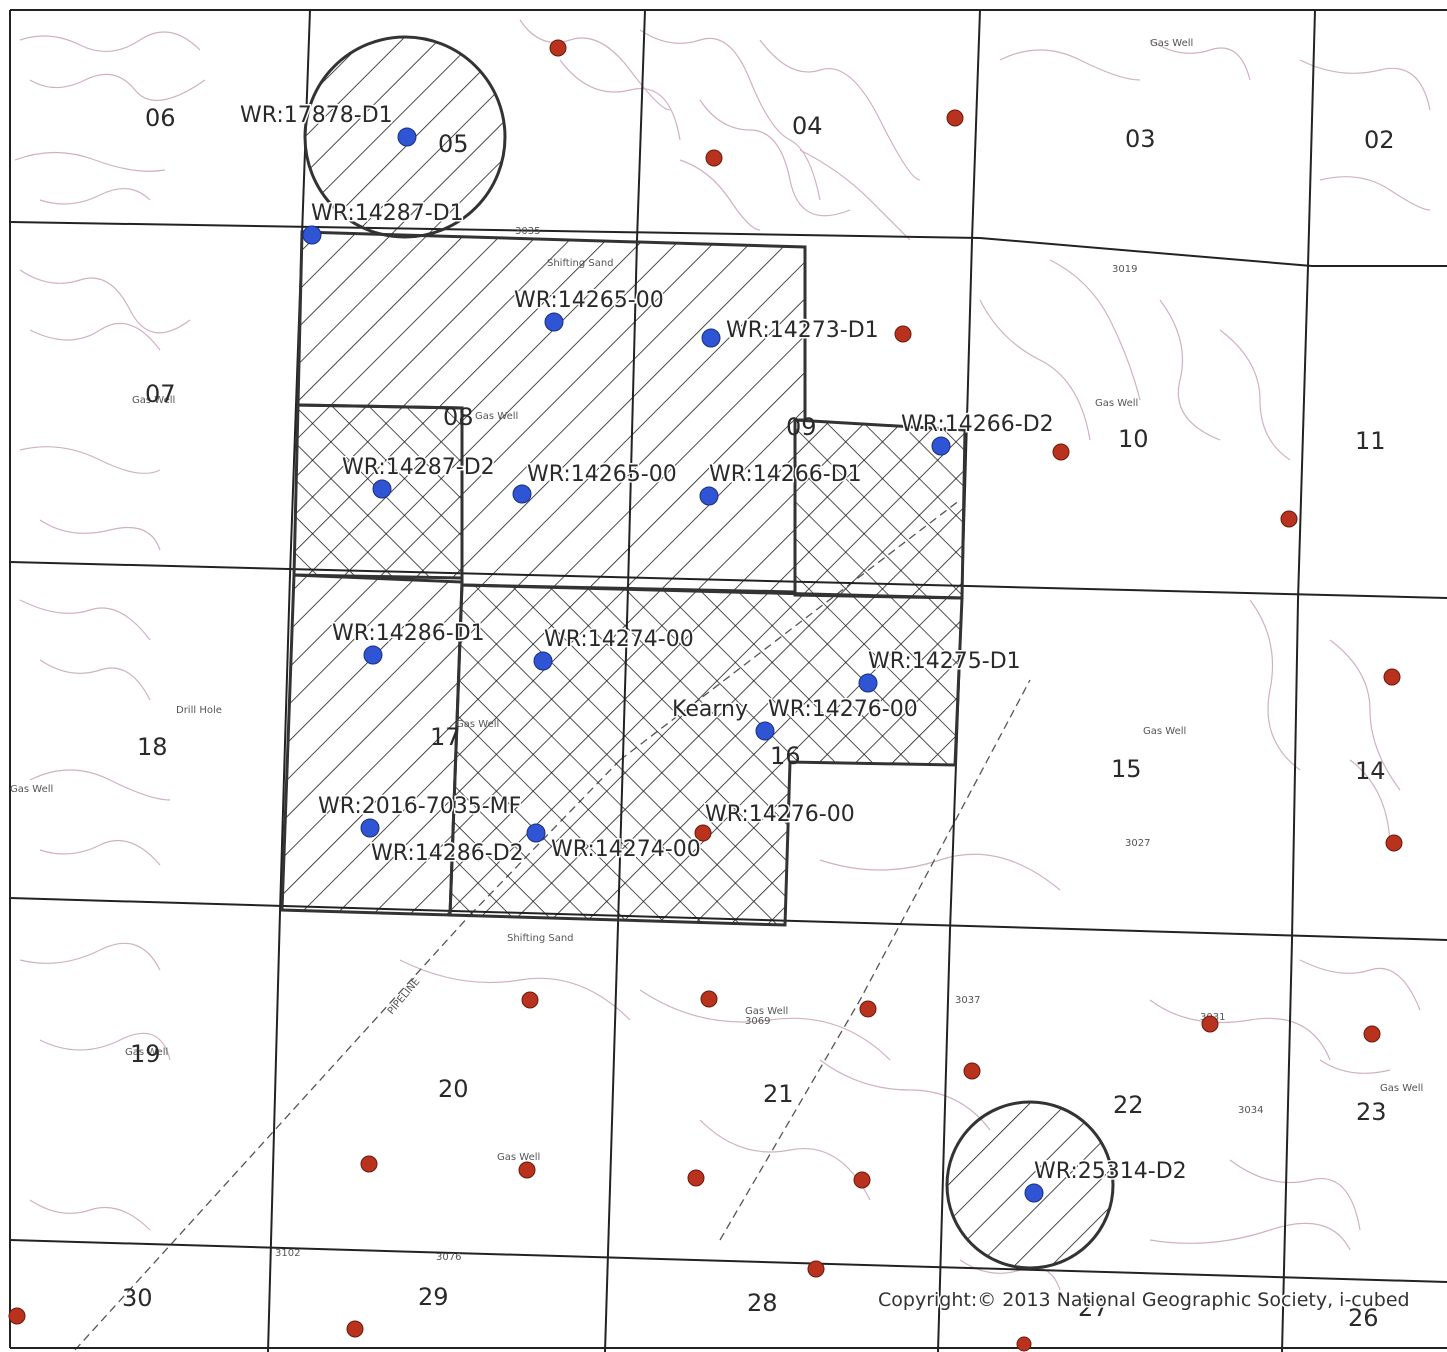 The height and width of the screenshot is (1352, 1447). I want to click on section-number: 30, so click(137, 1298).